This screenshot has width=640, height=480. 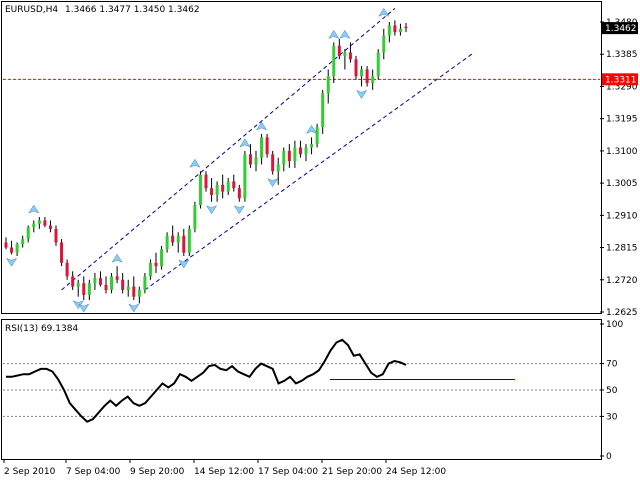 I want to click on price-tick-label: 1.2720, so click(x=622, y=281).